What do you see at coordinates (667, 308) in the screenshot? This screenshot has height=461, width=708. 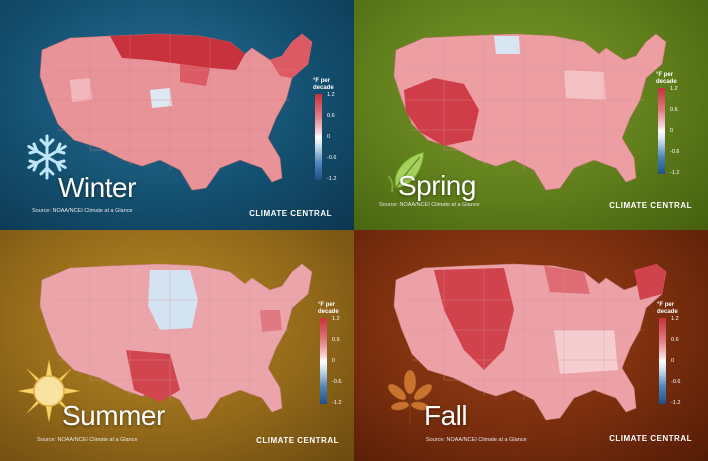 I see `legend-title-fall: °F per decade` at bounding box center [667, 308].